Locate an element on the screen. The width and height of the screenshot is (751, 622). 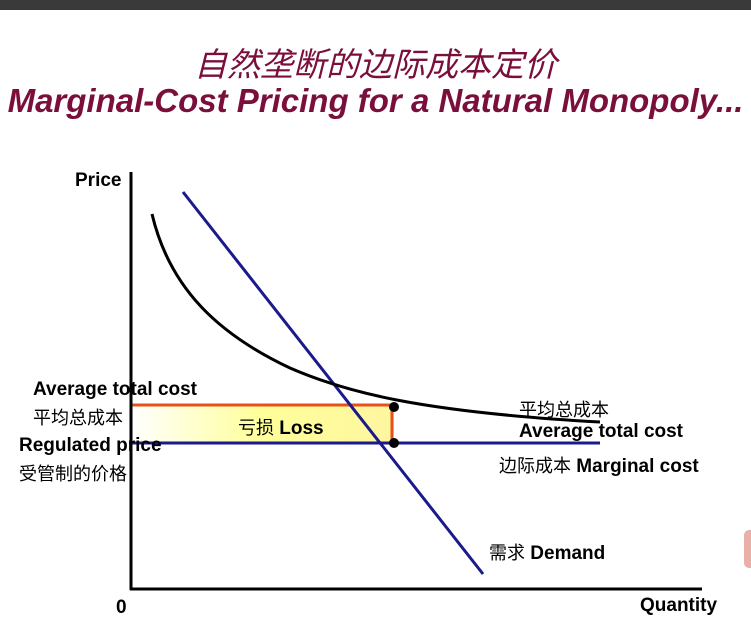
atc-right-label: Average total cost is located at coordinates (601, 431).